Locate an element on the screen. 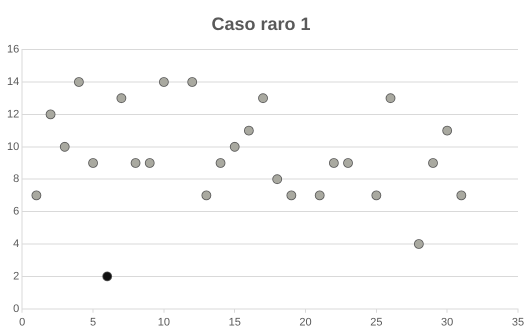  y-tick-label: 4 is located at coordinates (16, 244).